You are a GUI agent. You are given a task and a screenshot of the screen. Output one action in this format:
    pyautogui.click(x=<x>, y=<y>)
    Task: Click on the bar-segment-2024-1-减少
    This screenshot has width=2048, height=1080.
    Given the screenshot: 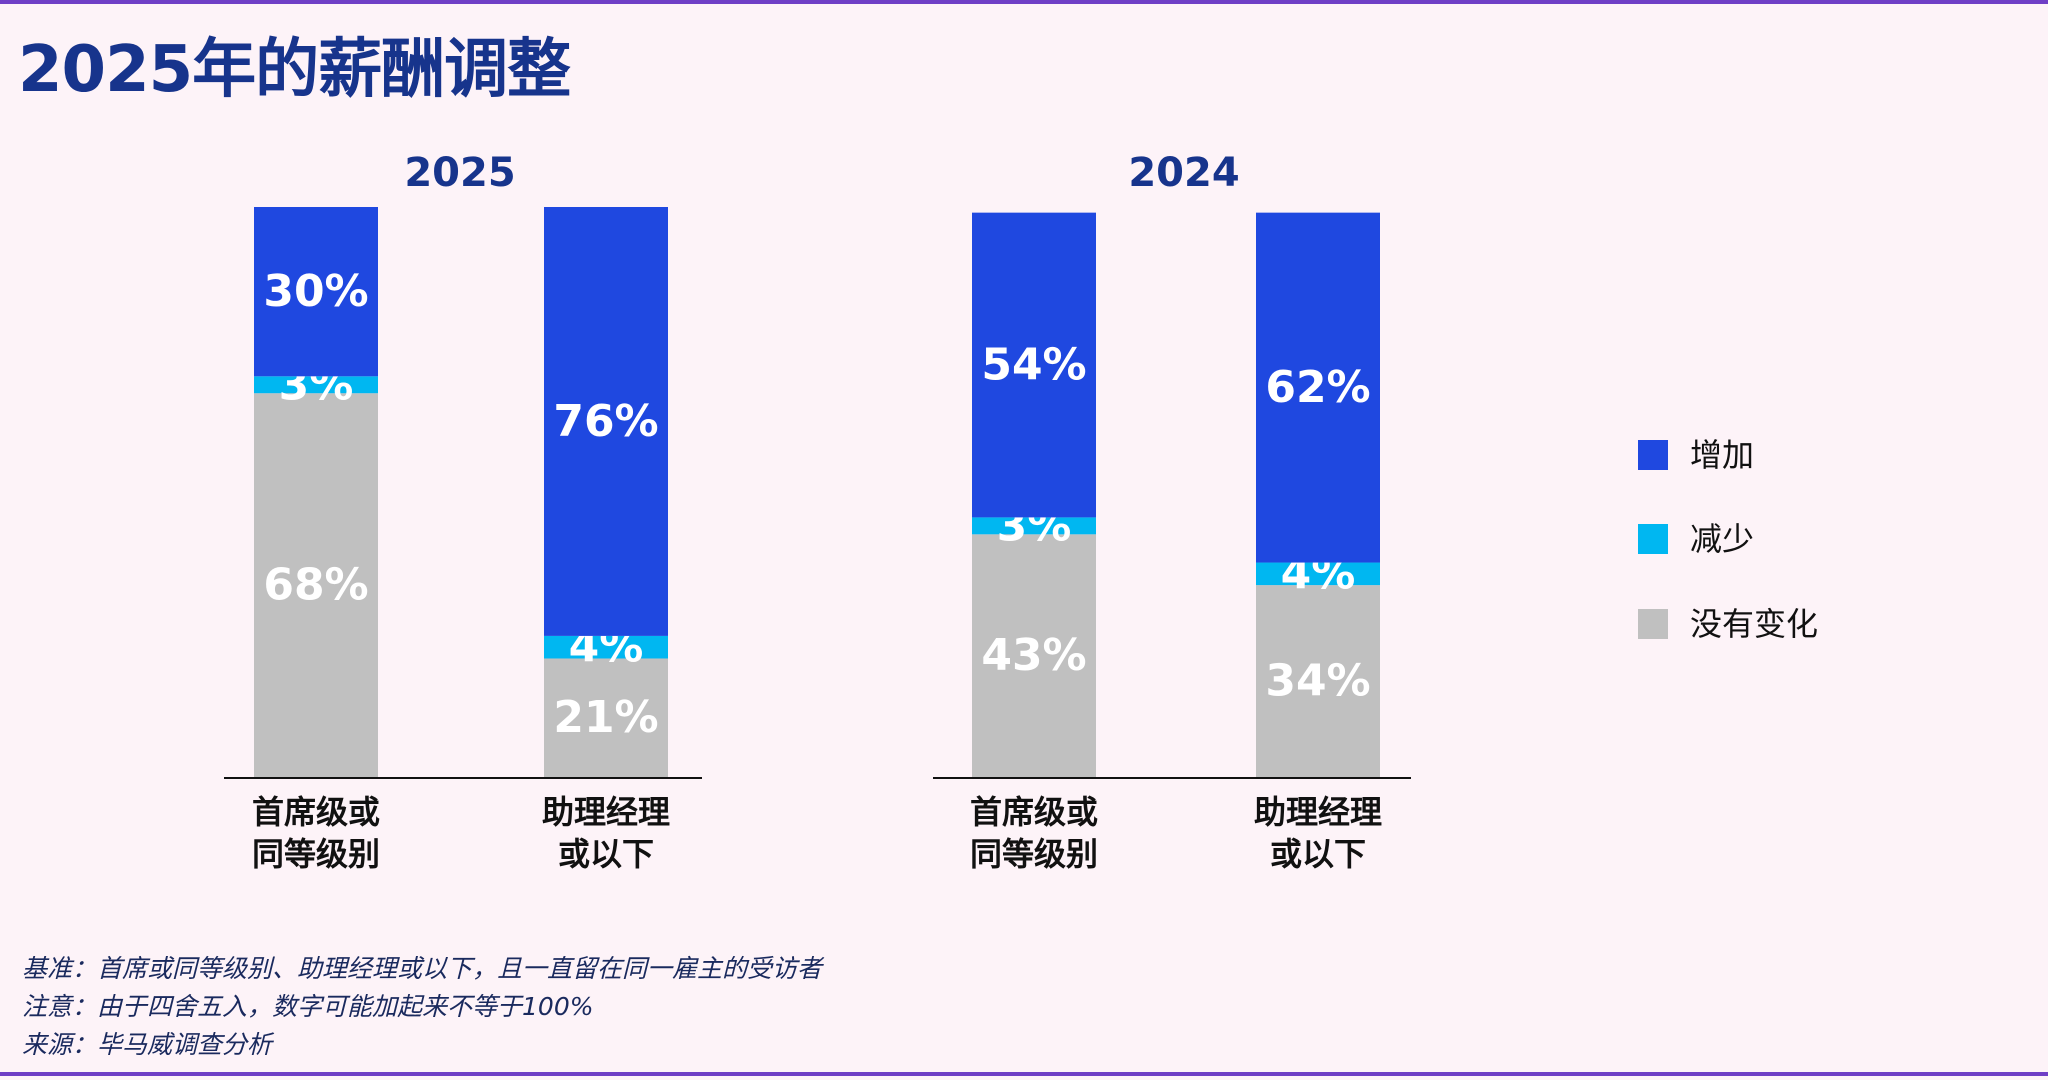 What is the action you would take?
    pyautogui.click(x=1318, y=574)
    